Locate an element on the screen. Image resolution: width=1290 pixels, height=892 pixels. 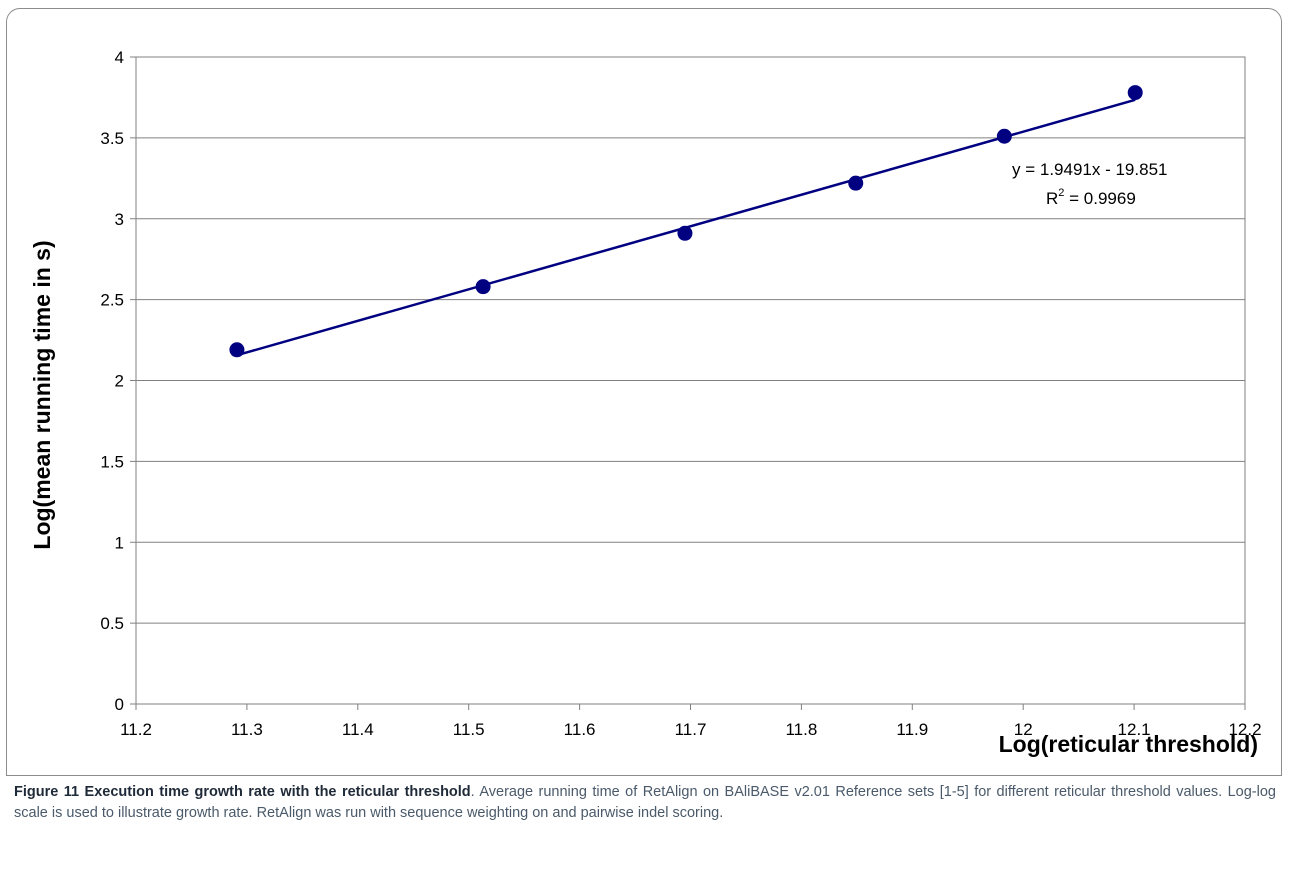
r-squared-superscript: 2 is located at coordinates (1061, 193).